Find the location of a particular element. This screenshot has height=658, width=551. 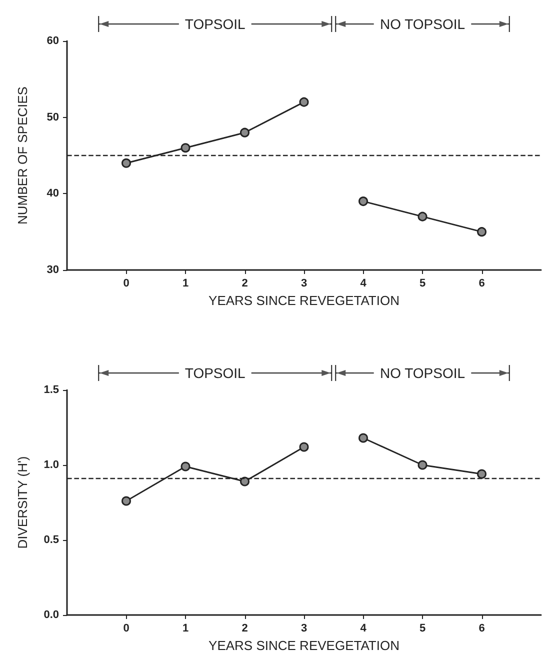

y-axis-title: DIVERSITY (H') is located at coordinates (22, 502).